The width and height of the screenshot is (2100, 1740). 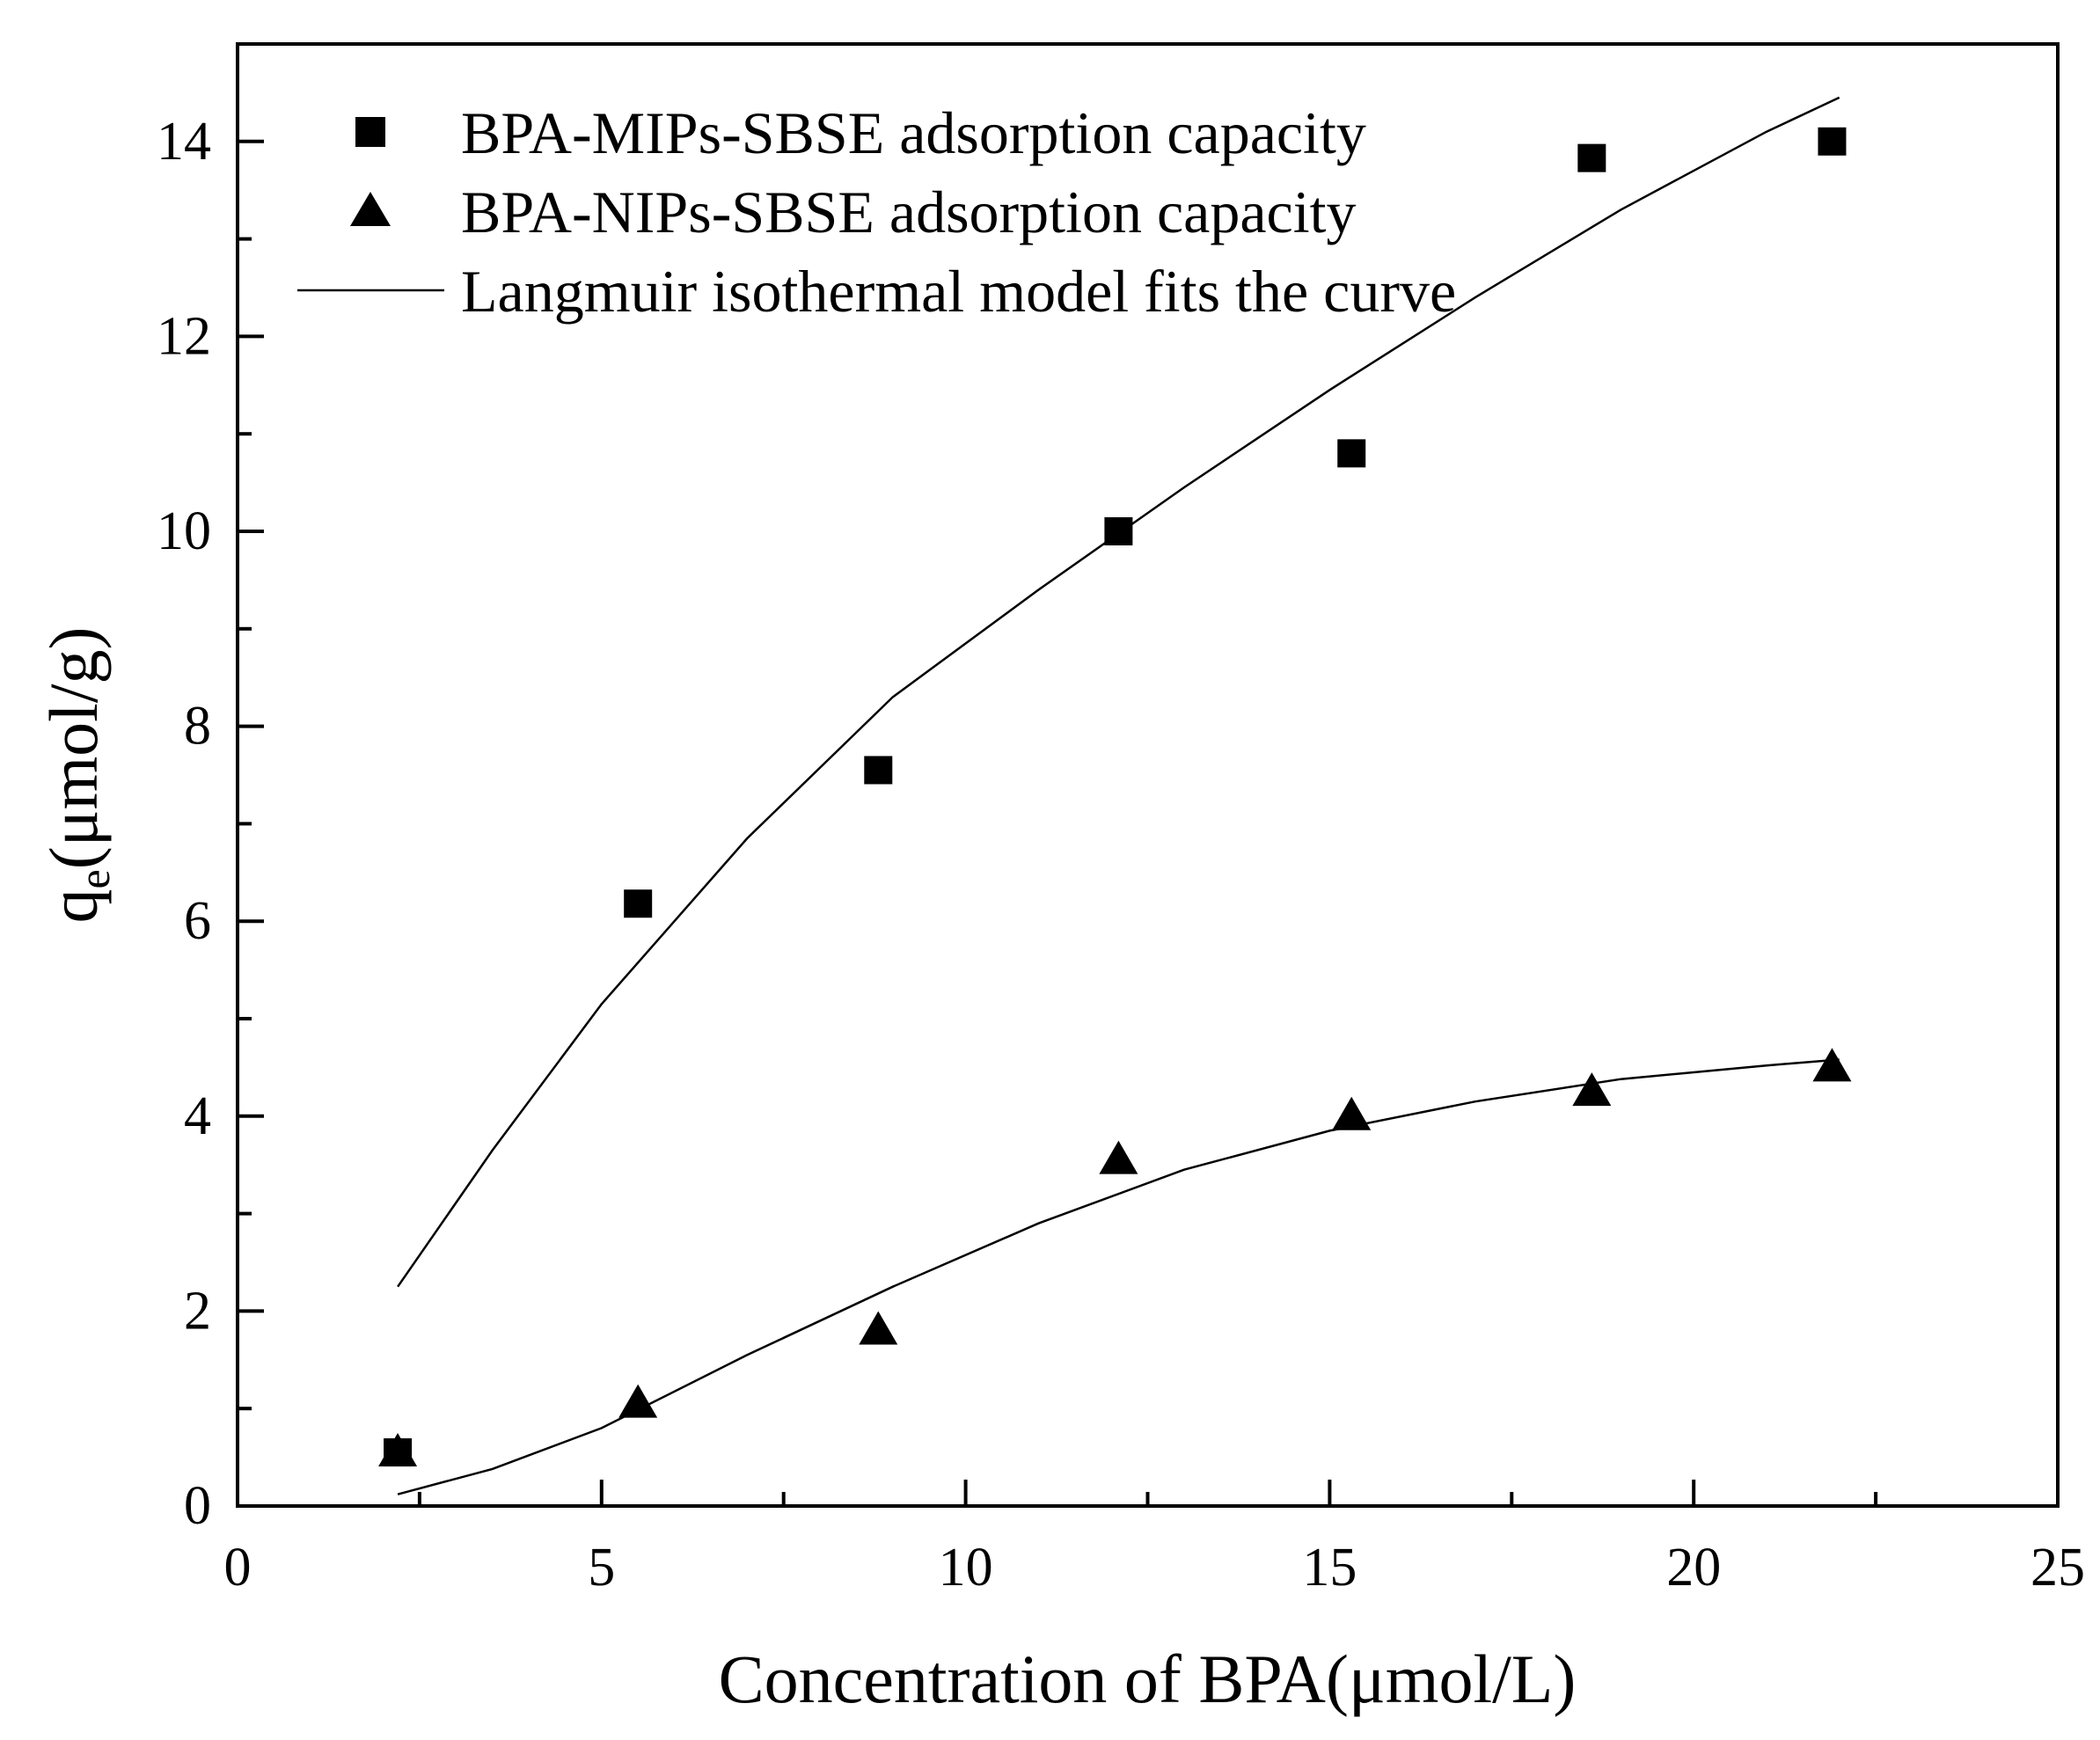 I want to click on y-axis-label: qe(μmol/g), so click(x=77, y=776).